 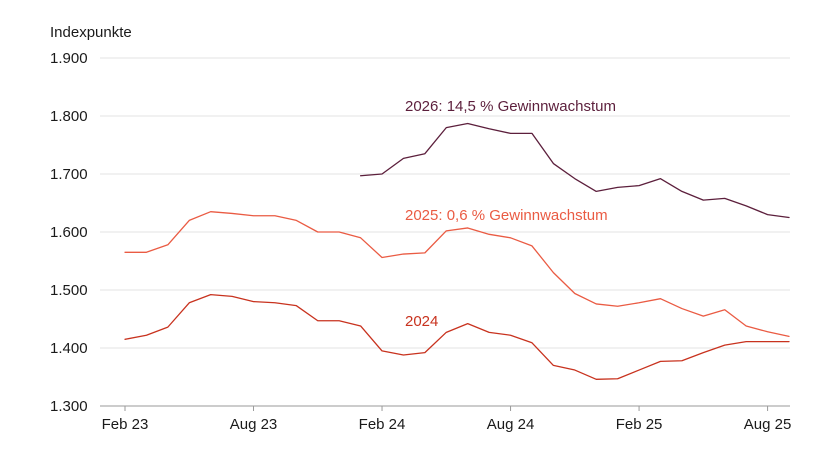 I want to click on y-tick-label: 1.800, so click(x=69, y=116).